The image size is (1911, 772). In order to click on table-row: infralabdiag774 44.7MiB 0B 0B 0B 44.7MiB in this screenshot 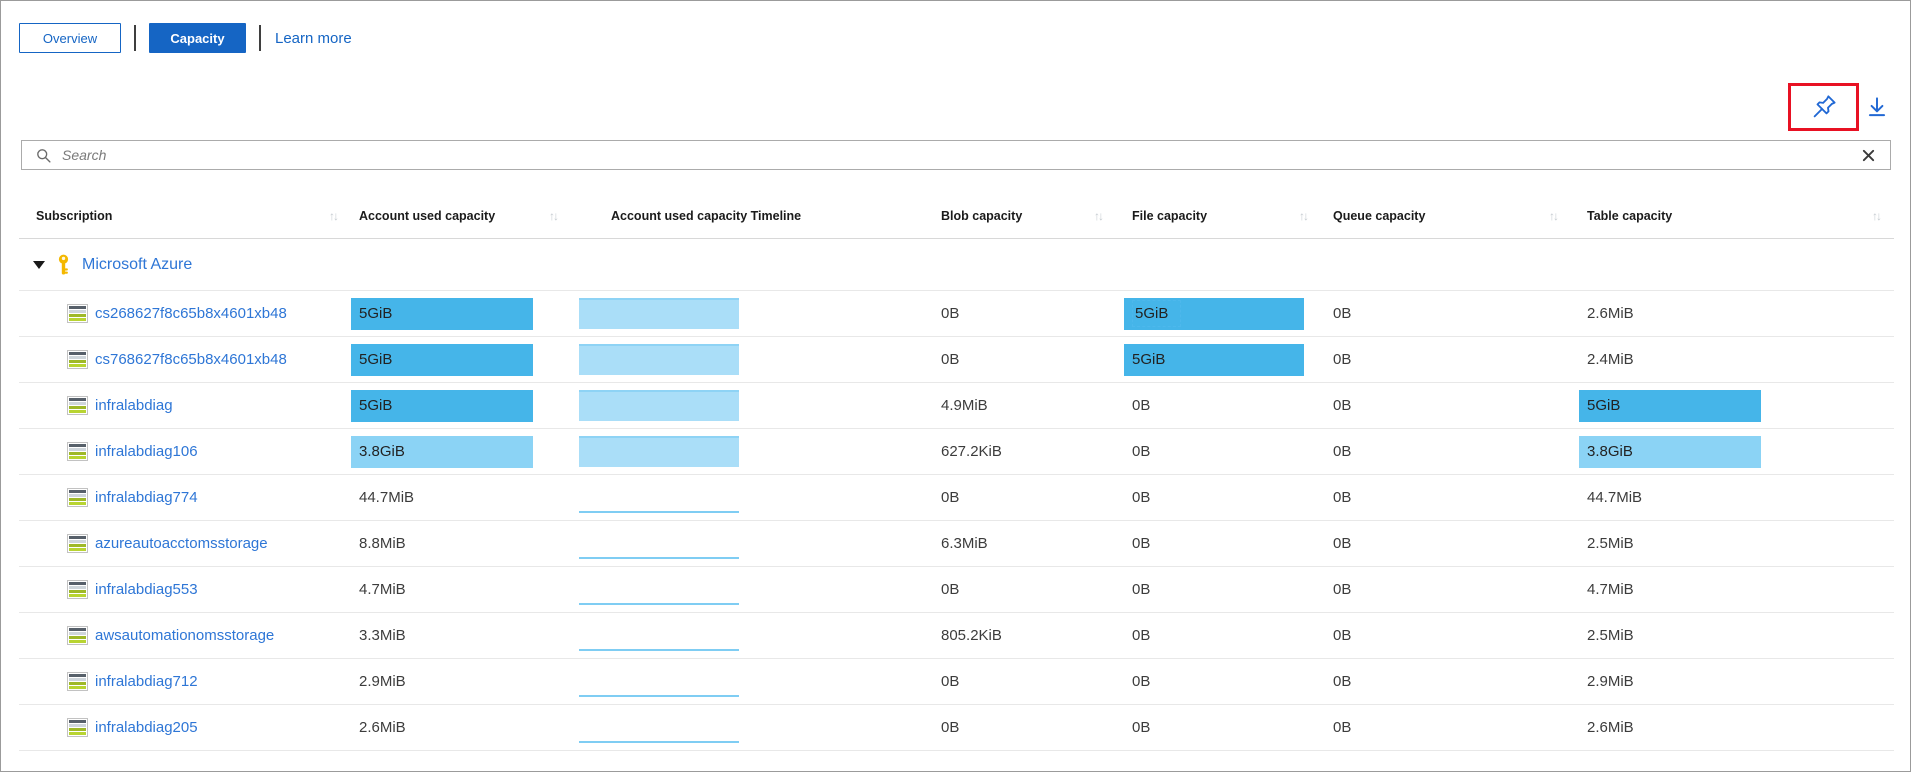, I will do `click(956, 498)`.